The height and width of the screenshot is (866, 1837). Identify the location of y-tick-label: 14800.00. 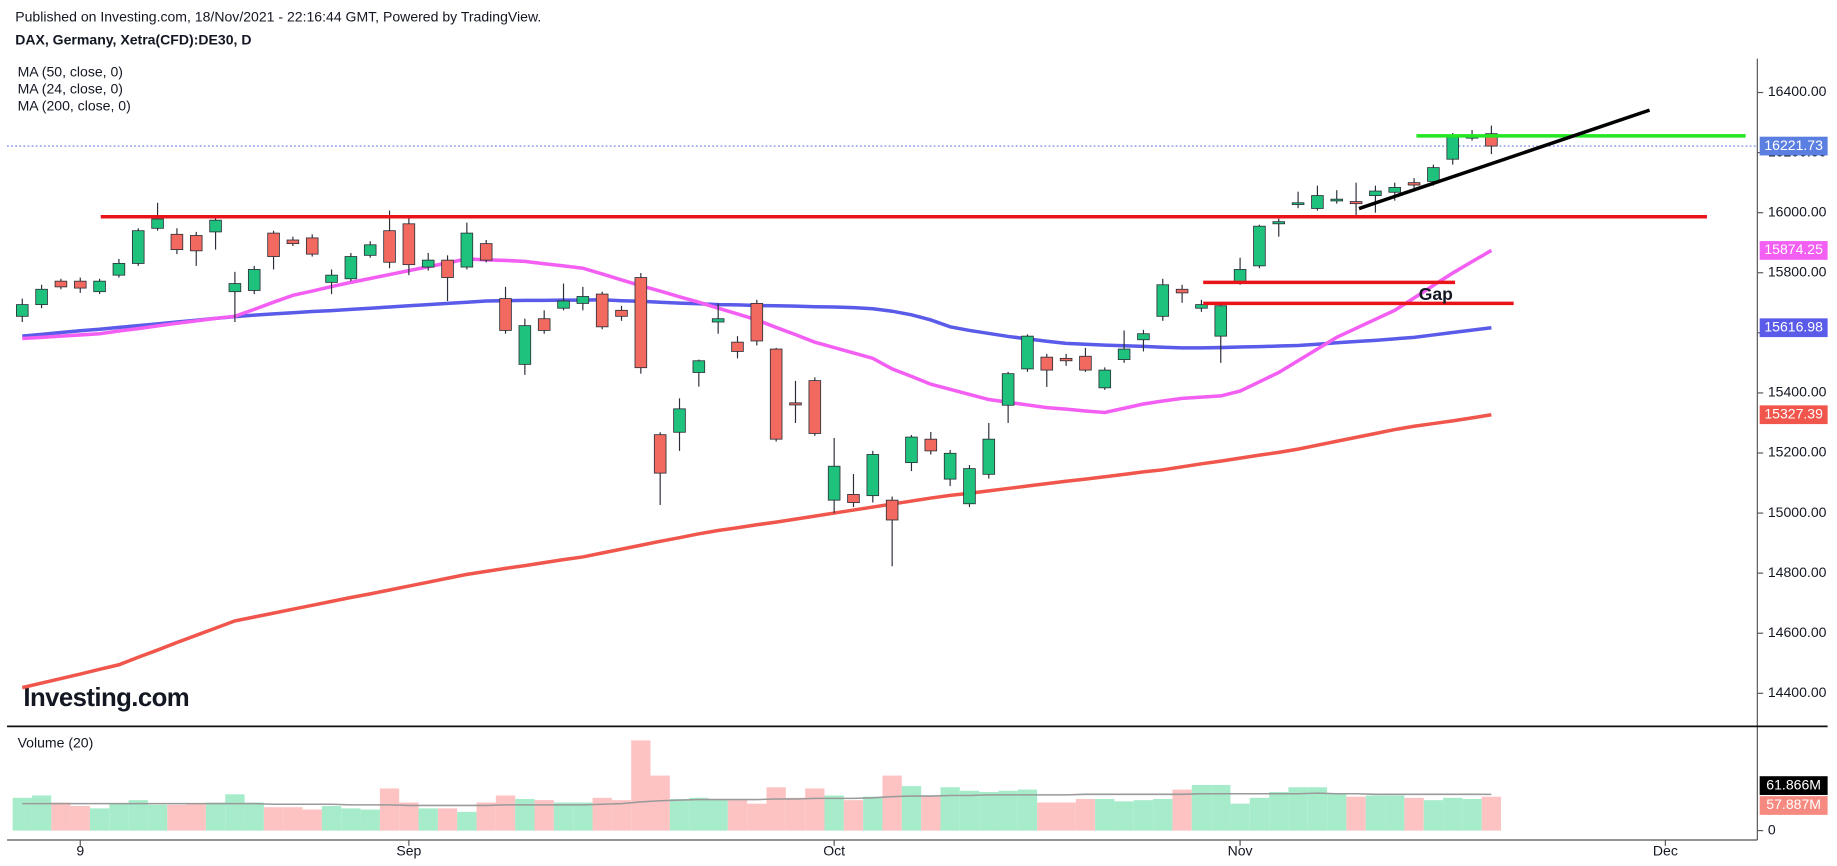
(1797, 572).